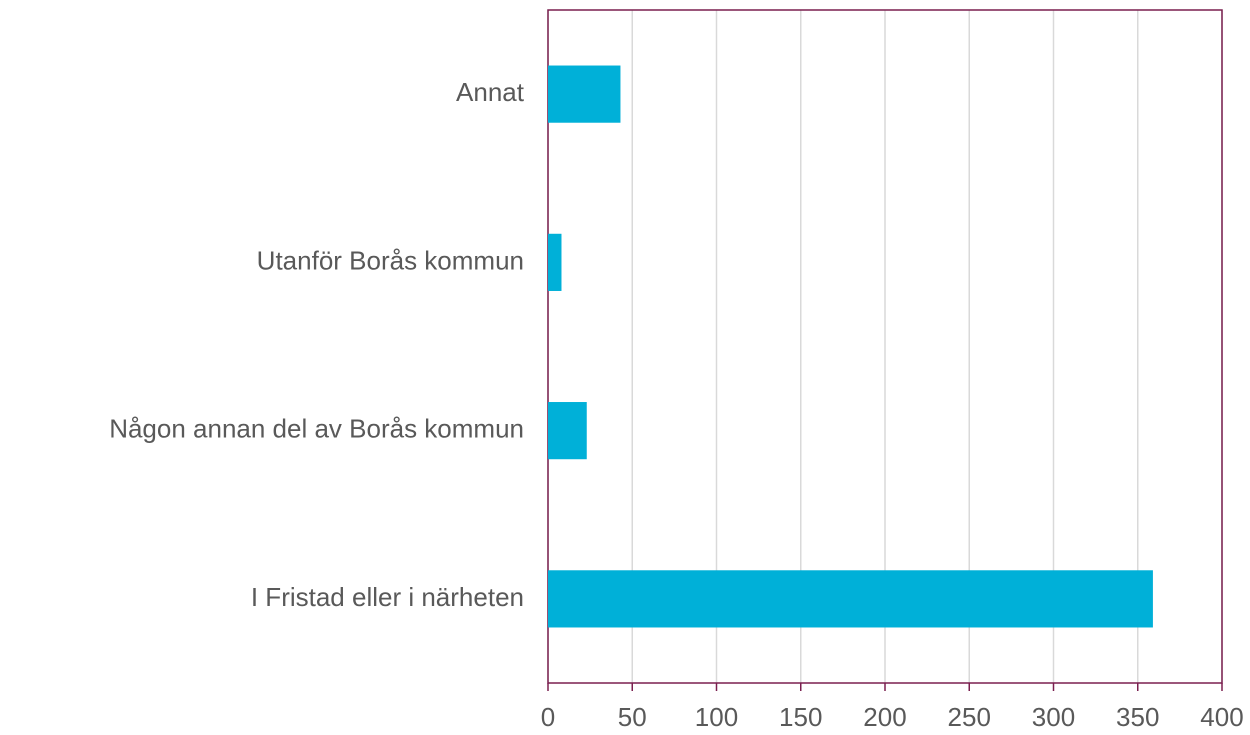 The width and height of the screenshot is (1250, 735). Describe the element at coordinates (390, 260) in the screenshot. I see `y-tick-label: Utanför Borås kommun` at that location.